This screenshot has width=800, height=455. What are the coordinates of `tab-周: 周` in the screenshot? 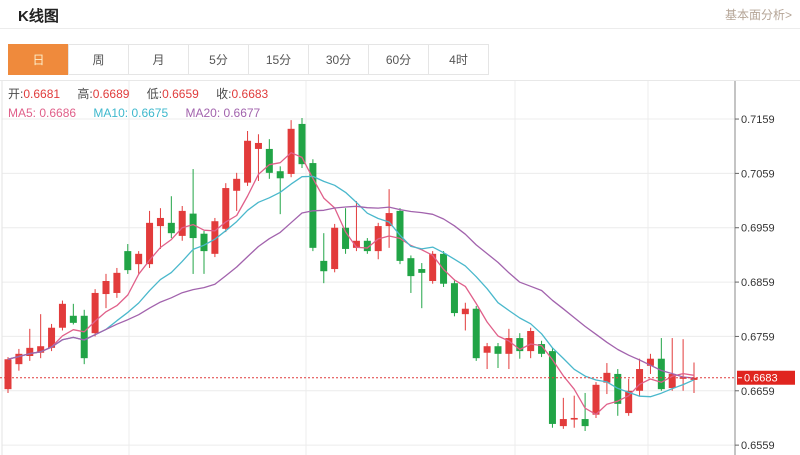 It's located at (98, 59).